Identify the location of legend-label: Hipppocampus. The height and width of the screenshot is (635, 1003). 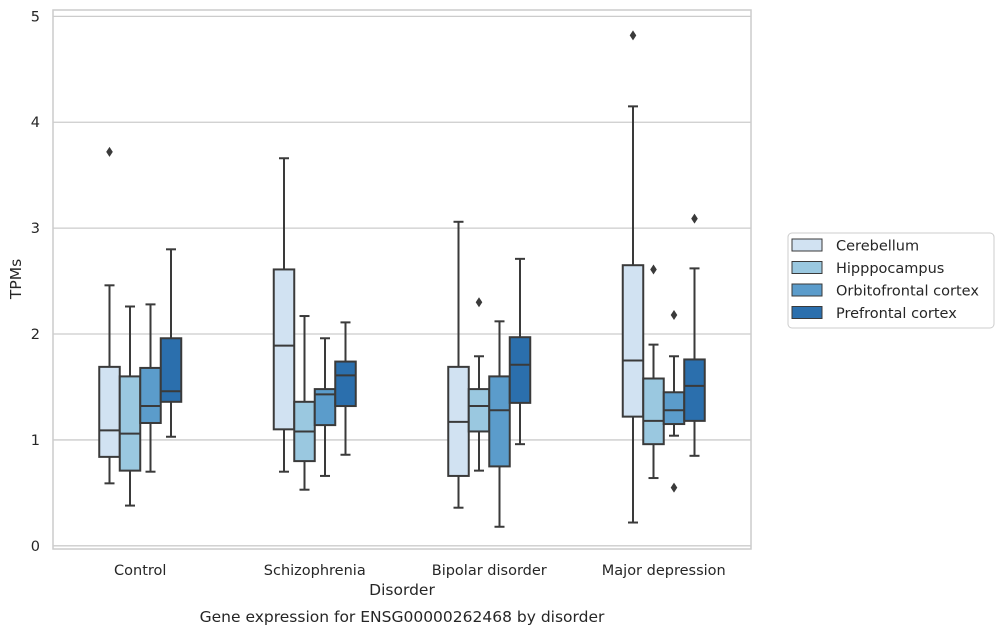
(890, 269).